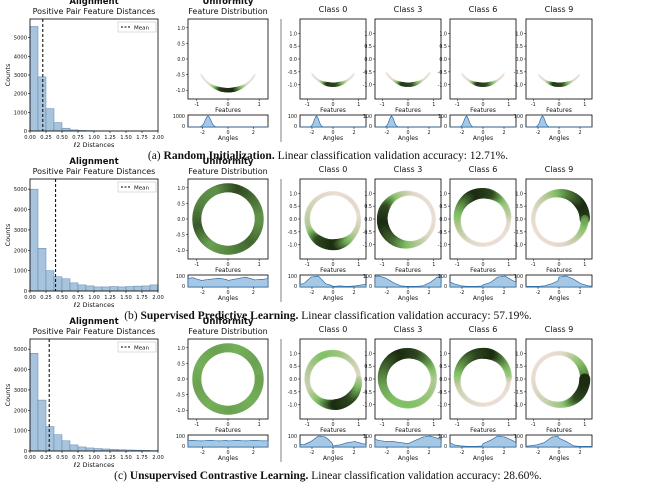  What do you see at coordinates (34, 402) in the screenshot?
I see `histogram-bar` at bounding box center [34, 402].